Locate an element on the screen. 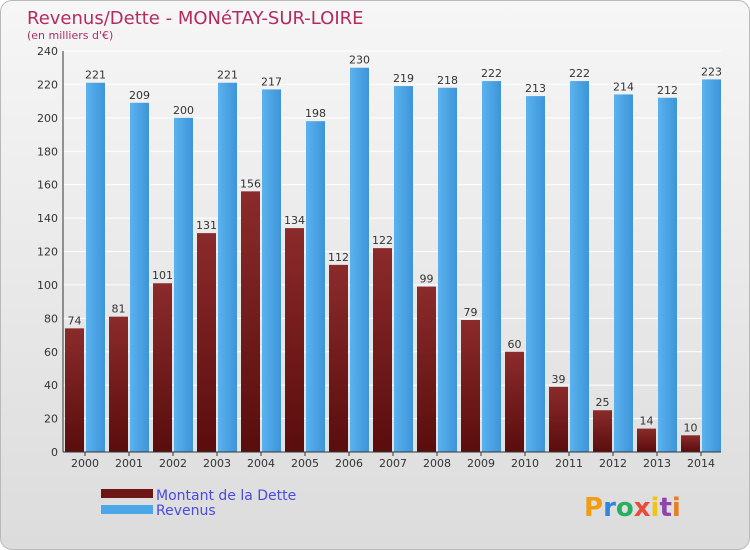 This screenshot has height=550, width=750. legend: Montant de la Dette Revenus is located at coordinates (198, 503).